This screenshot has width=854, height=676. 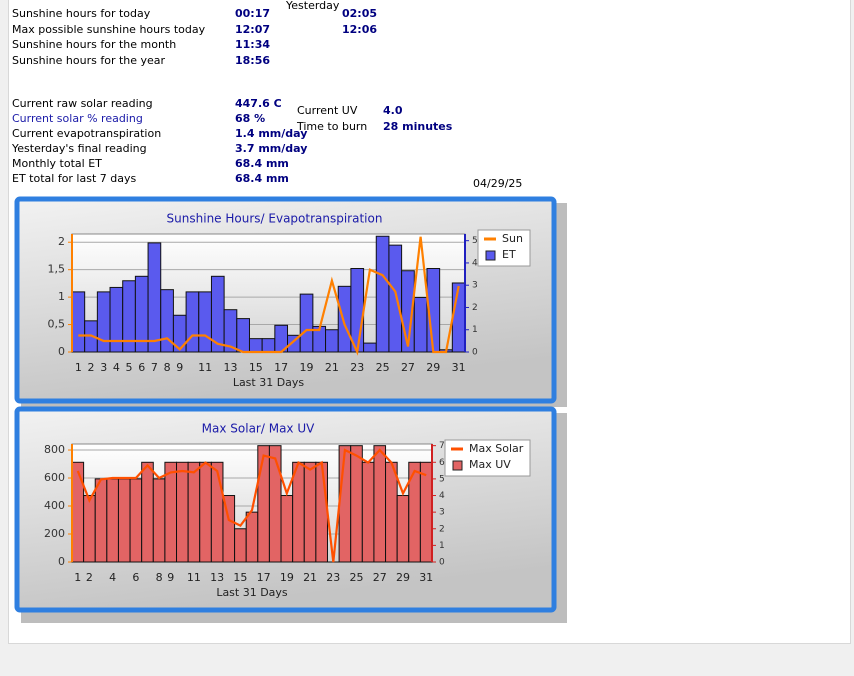 What do you see at coordinates (54, 449) in the screenshot?
I see `y-tick-label: 800` at bounding box center [54, 449].